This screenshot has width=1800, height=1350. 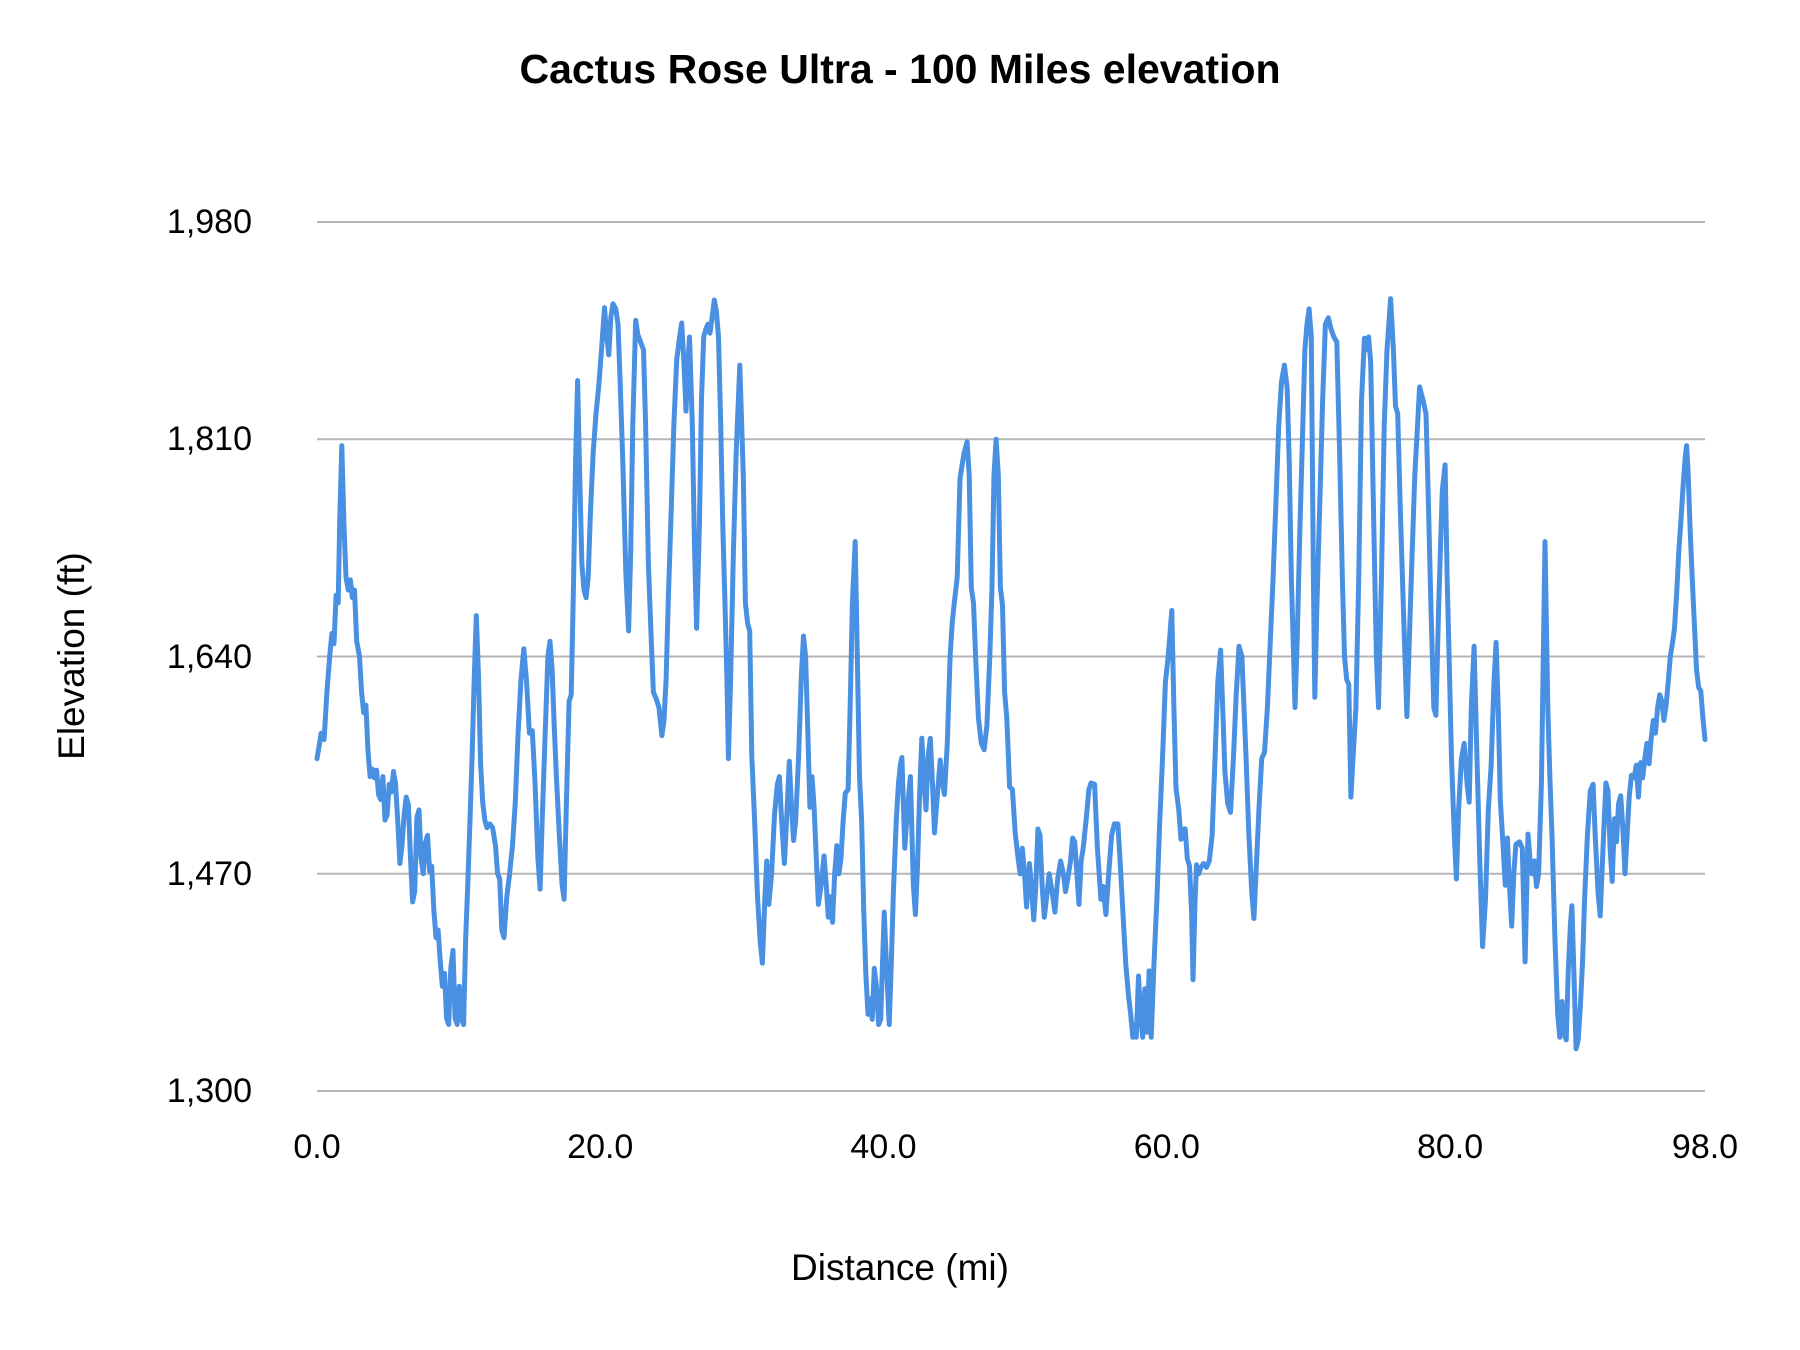 What do you see at coordinates (1166, 1147) in the screenshot?
I see `x-tick-label: 60.0` at bounding box center [1166, 1147].